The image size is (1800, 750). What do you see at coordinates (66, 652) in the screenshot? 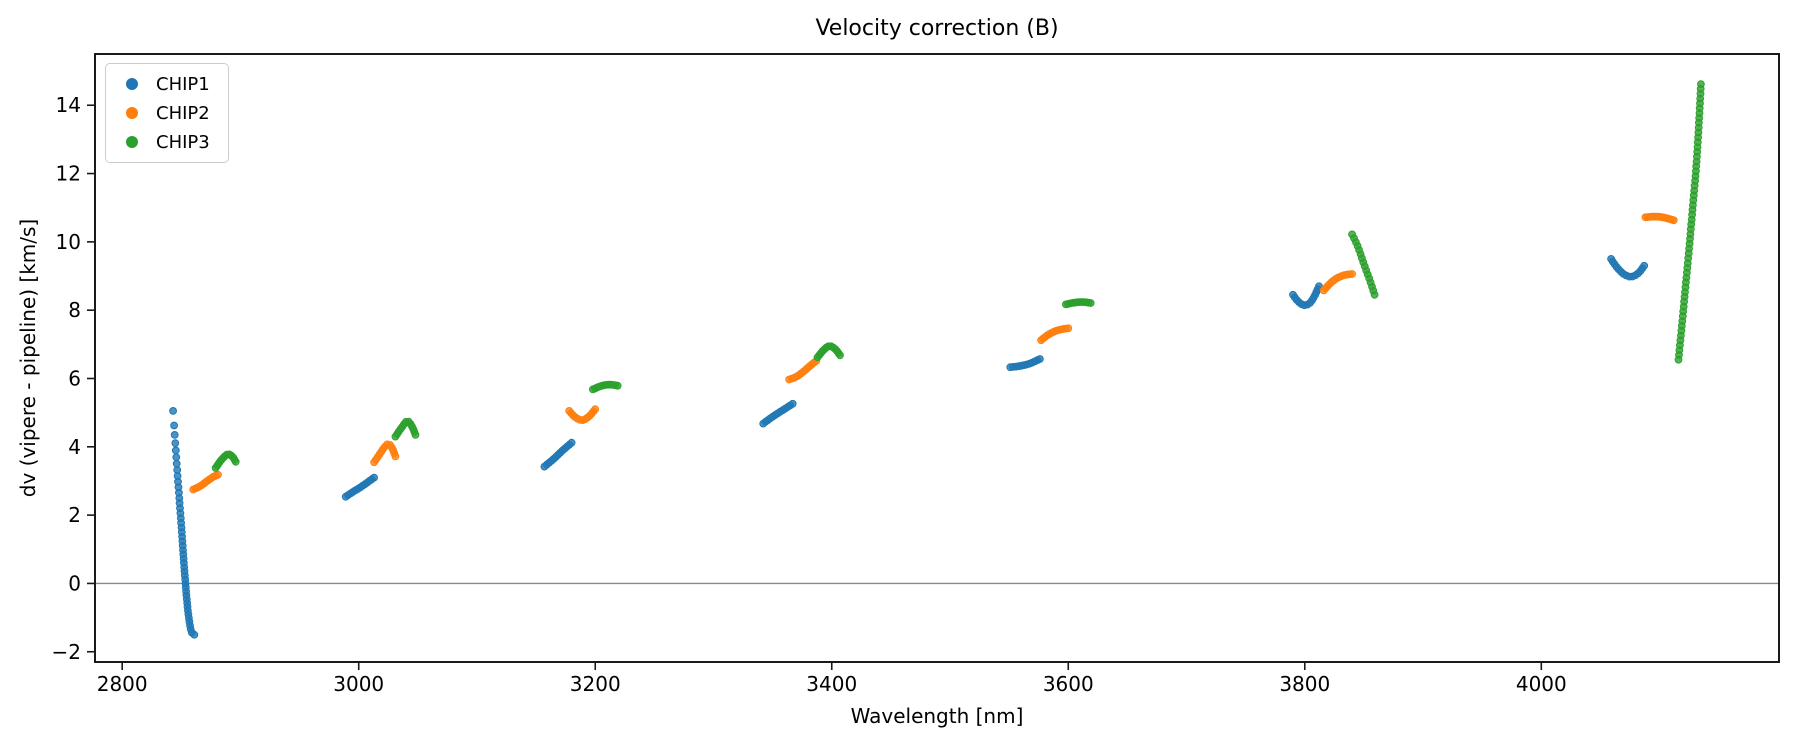
I see `y-tick-label: −2` at bounding box center [66, 652].